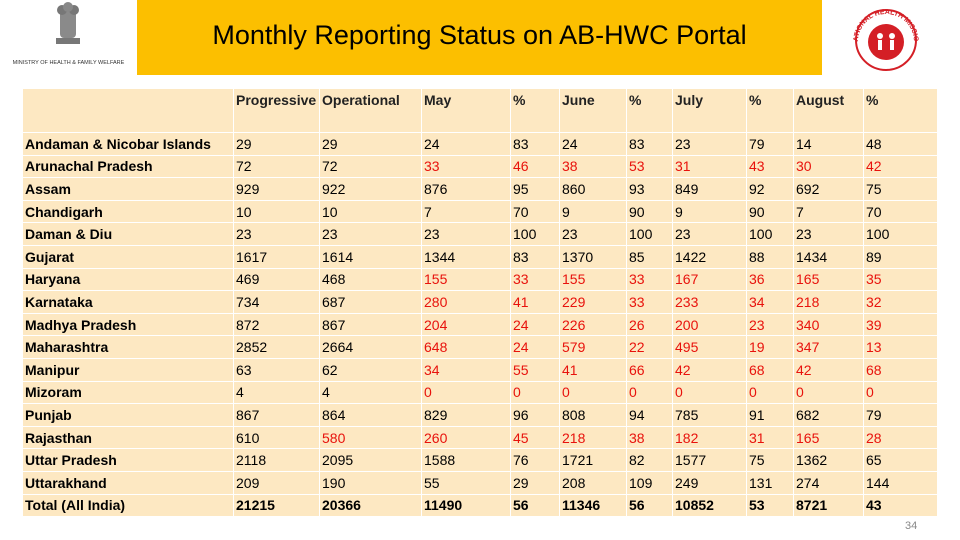  I want to click on state-name: Arunachal Pradesh, so click(128, 166).